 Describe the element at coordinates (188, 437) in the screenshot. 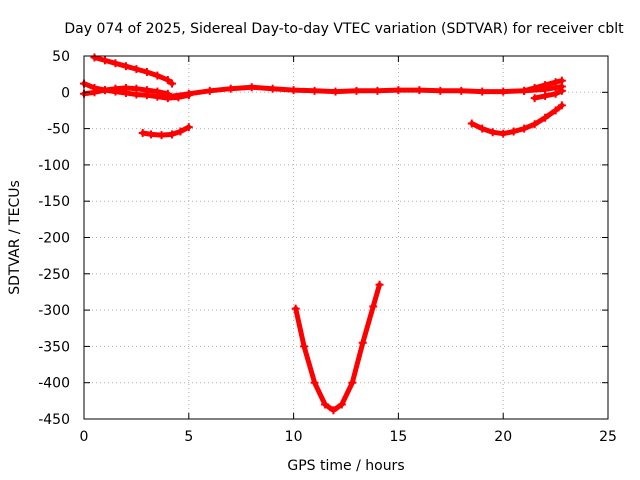

I see `x-tick-label: 5` at that location.